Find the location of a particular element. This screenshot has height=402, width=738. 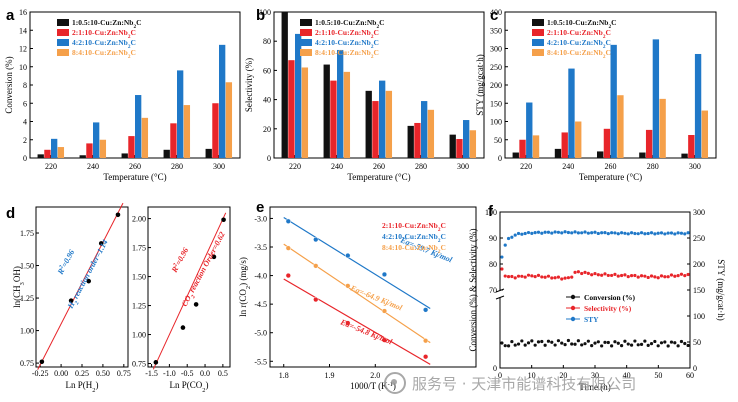

panel-e-ytick-label: -5.0 is located at coordinates (260, 333).